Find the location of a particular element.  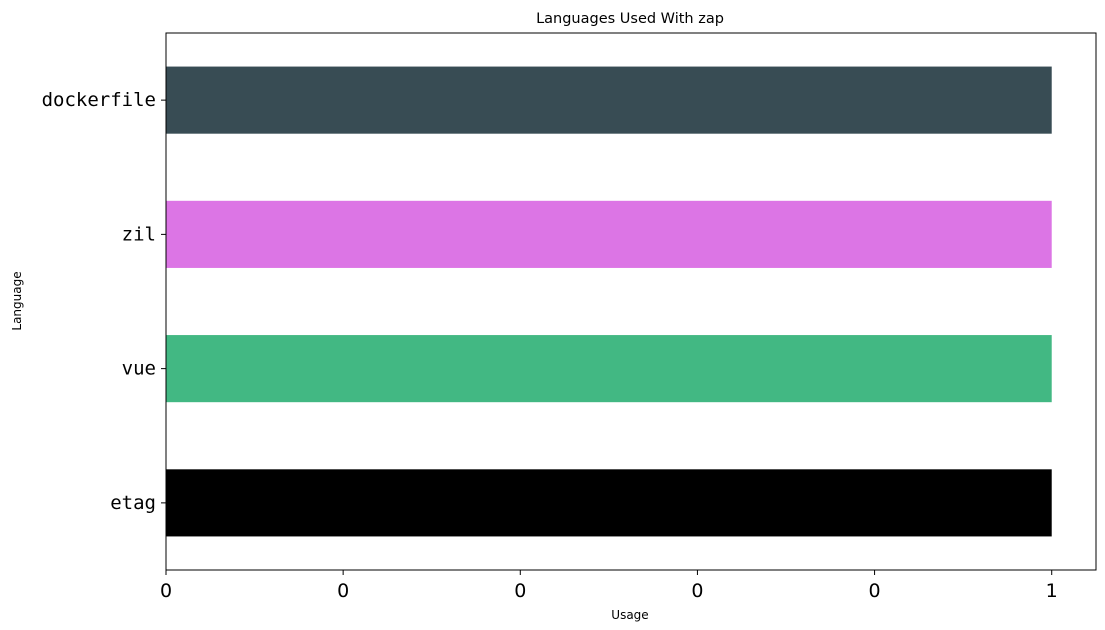

x-axis-ticks: 0 0 0 0 0 1 is located at coordinates (609, 586).